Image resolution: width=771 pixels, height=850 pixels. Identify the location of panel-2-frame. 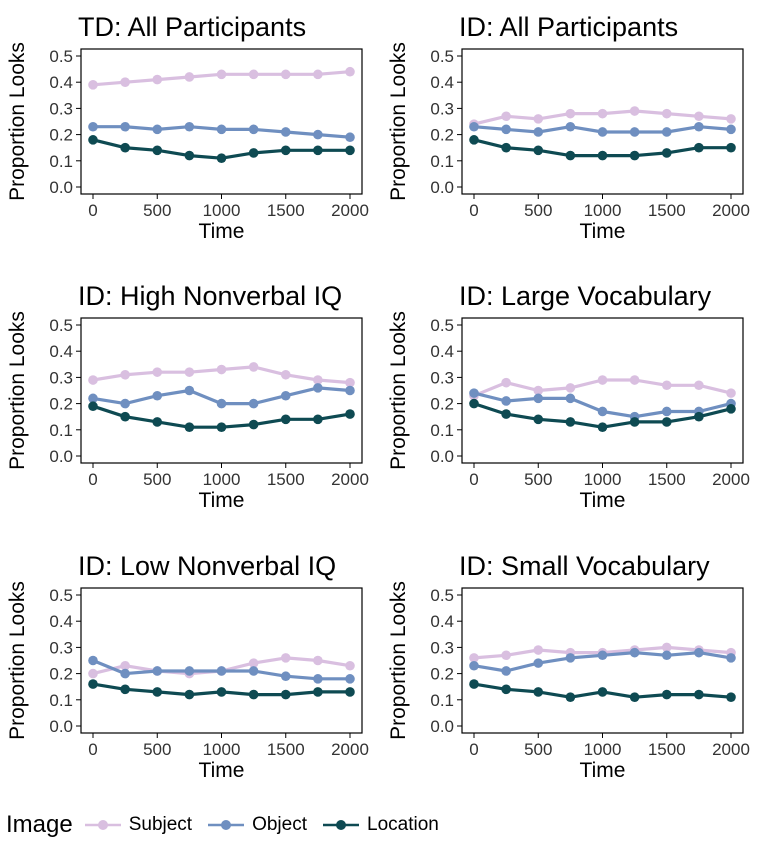
(602, 121).